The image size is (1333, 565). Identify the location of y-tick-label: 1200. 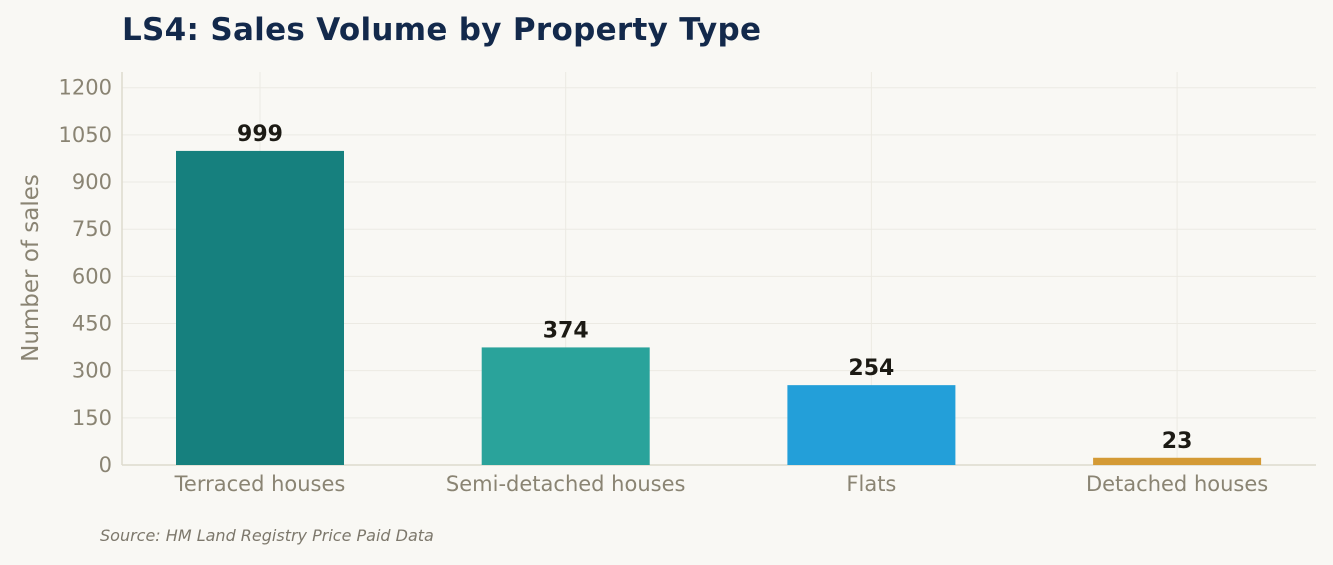
(85, 88).